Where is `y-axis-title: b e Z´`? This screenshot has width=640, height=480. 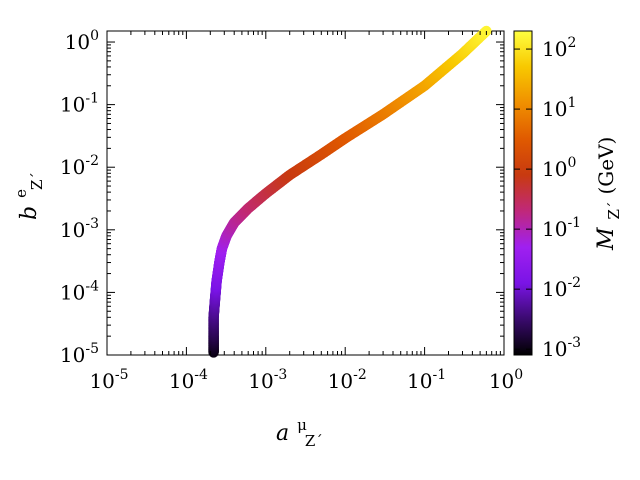 y-axis-title: b e Z´ is located at coordinates (26, 196).